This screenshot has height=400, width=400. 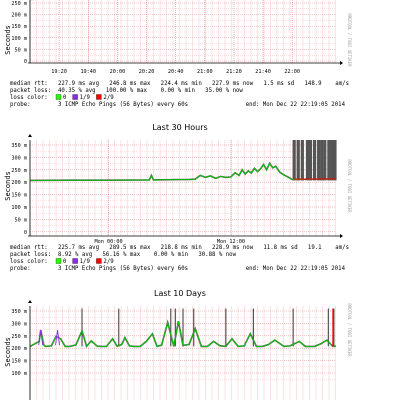 I want to click on graph-title: Last 30 Hours, so click(x=179, y=127).